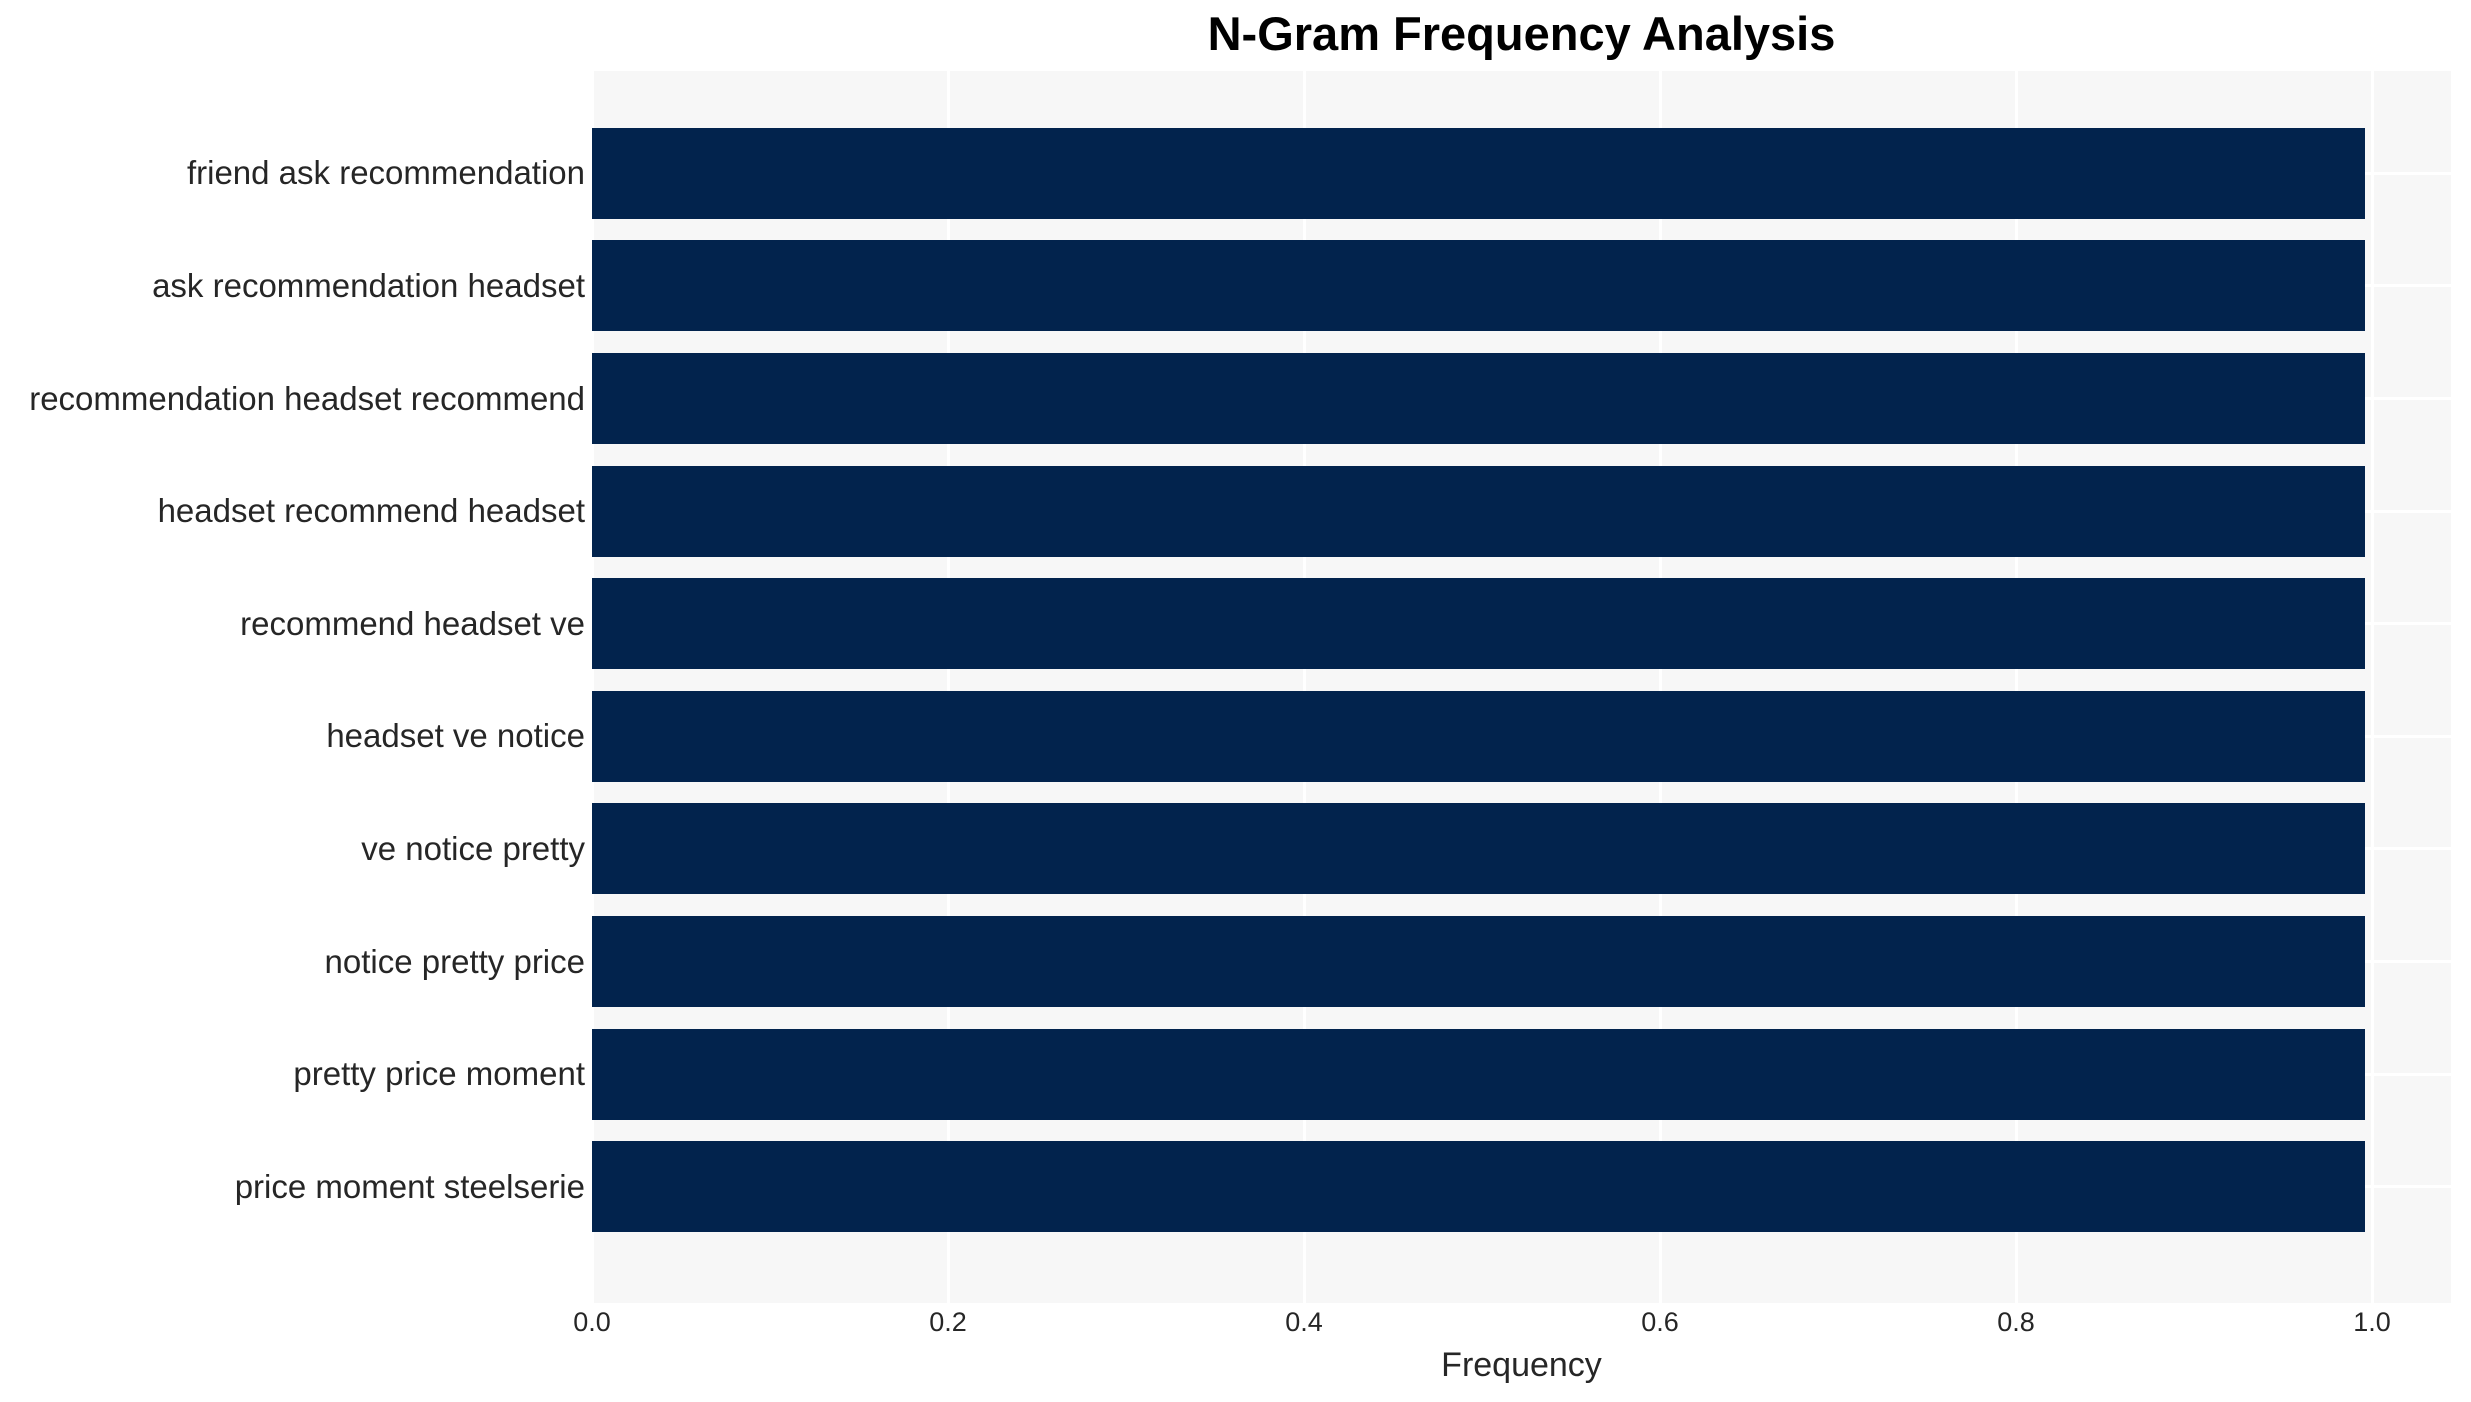 The width and height of the screenshot is (2471, 1402). What do you see at coordinates (948, 1322) in the screenshot?
I see `x-tick-label: 0.2` at bounding box center [948, 1322].